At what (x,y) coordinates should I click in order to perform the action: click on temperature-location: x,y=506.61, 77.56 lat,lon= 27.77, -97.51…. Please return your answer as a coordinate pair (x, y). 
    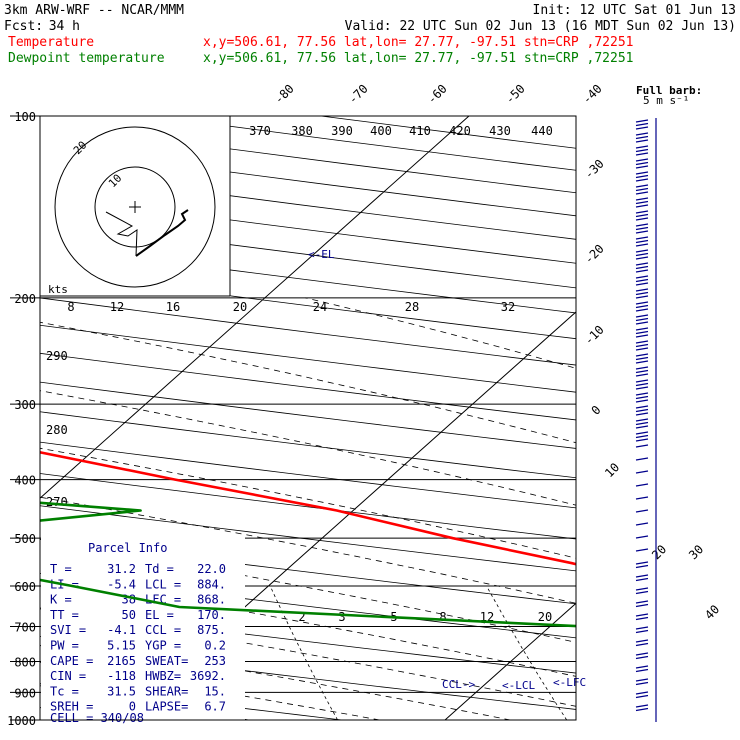
    Looking at the image, I should click on (418, 42).